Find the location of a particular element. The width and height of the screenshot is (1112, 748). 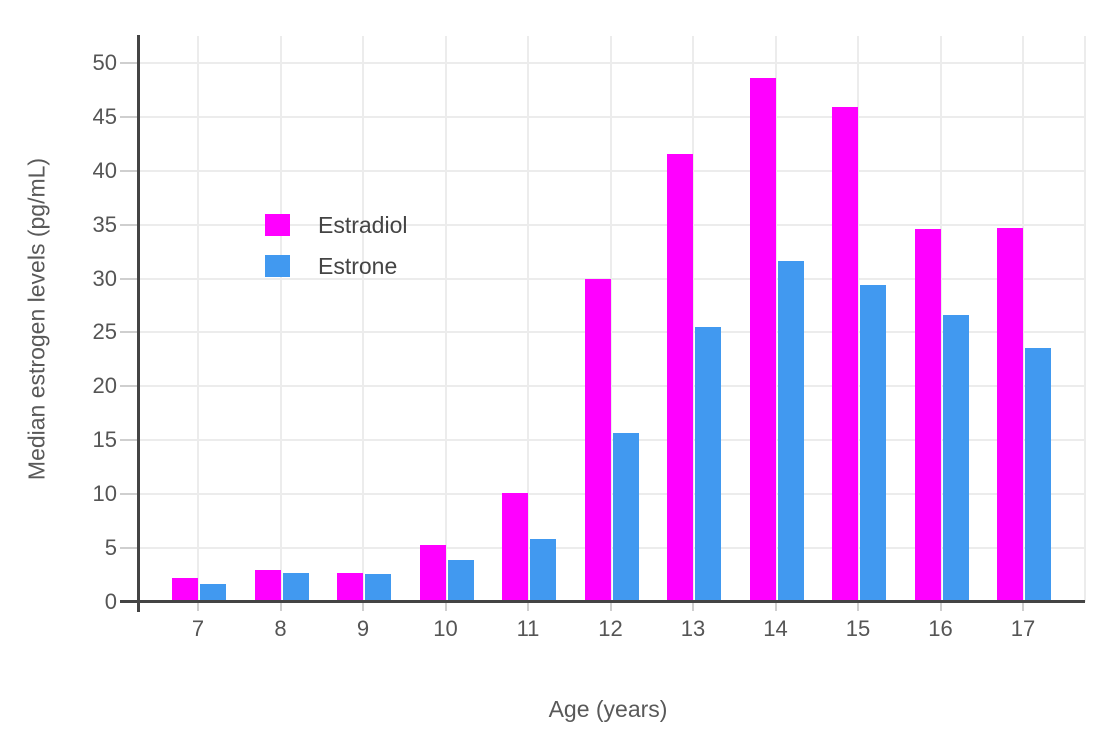

y-tick-label: 45 is located at coordinates (104, 116).